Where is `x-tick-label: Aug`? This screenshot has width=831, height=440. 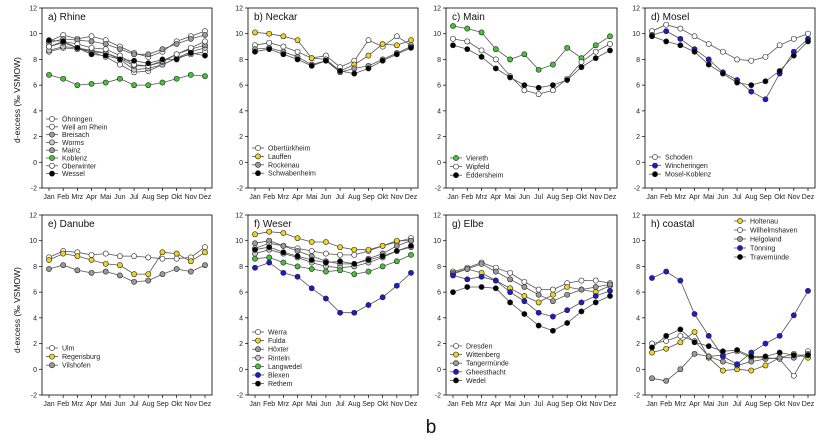 x-tick-label: Aug is located at coordinates (148, 404).